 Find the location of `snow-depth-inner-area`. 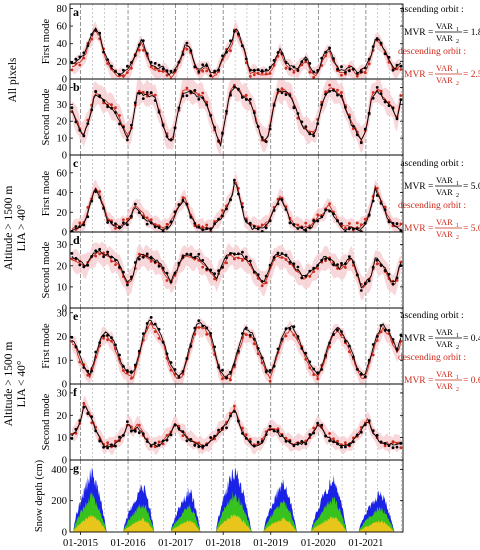

snow-depth-inner-area is located at coordinates (329, 524).